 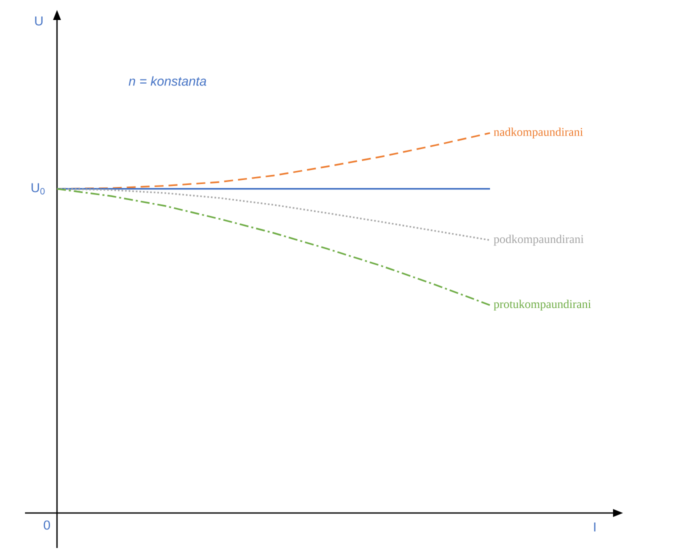 I want to click on series-label: nadkompaundirani, so click(x=538, y=133).